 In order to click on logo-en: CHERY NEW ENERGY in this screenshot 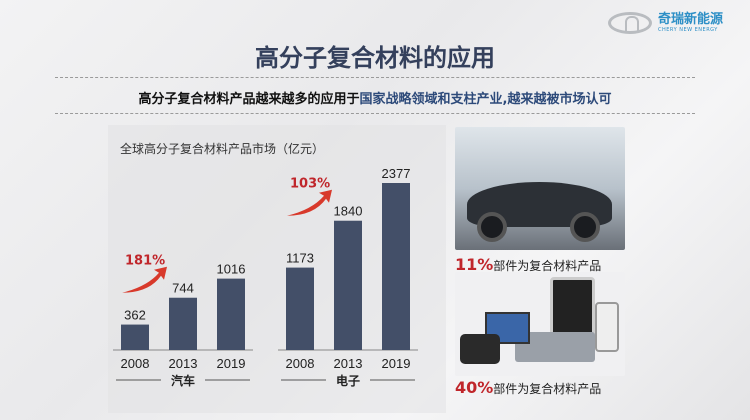, I will do `click(688, 30)`.